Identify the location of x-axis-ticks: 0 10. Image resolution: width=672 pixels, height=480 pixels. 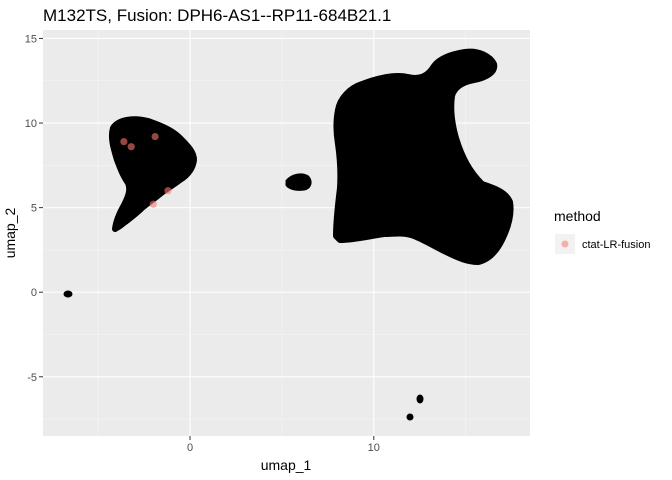
(283, 445).